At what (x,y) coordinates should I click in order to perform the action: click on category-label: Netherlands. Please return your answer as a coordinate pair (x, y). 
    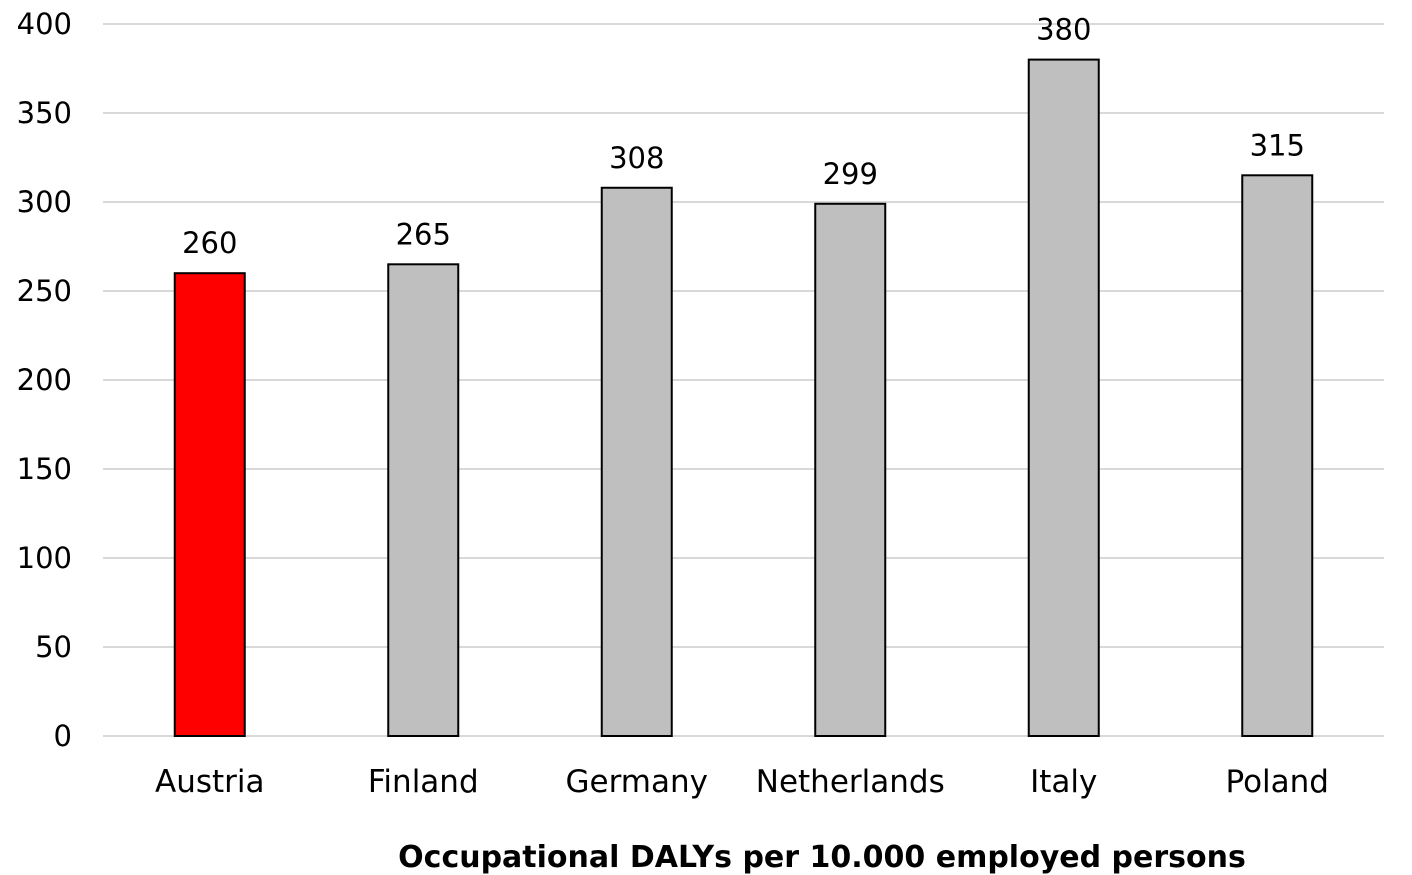
    Looking at the image, I should click on (850, 782).